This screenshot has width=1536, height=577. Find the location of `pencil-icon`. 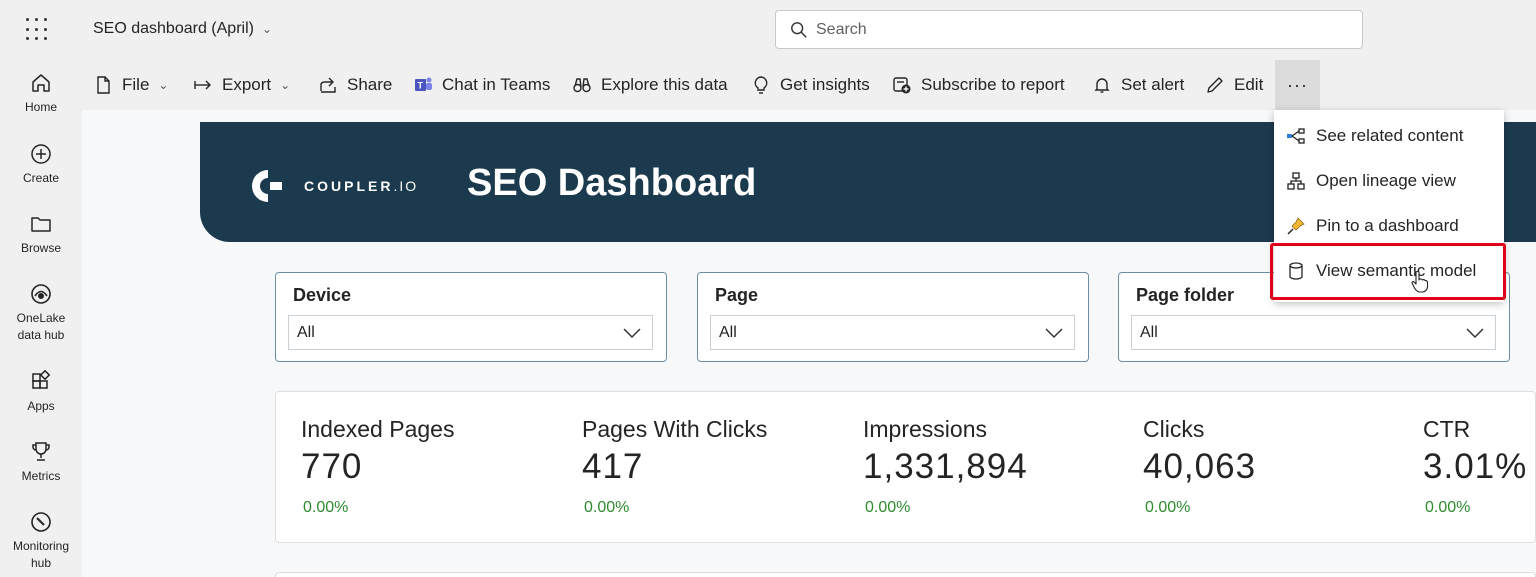

pencil-icon is located at coordinates (1215, 85).